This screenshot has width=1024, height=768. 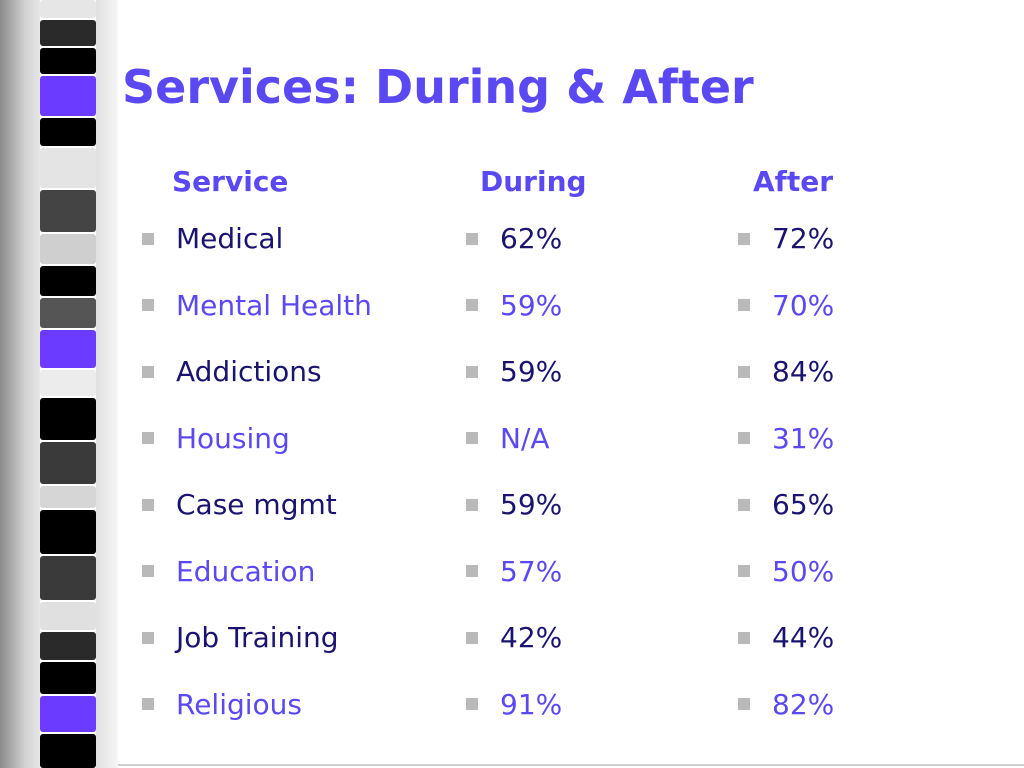 I want to click on cell-service: Religious, so click(x=222, y=704).